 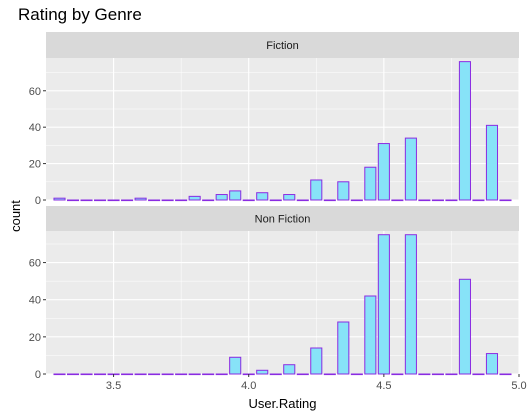 I want to click on x-axis-title: User.Rating, so click(x=283, y=403).